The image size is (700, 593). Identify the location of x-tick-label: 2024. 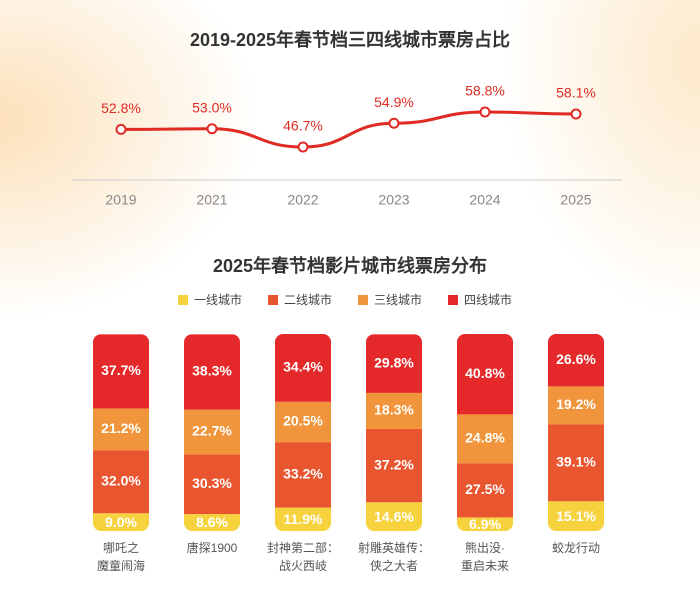
(484, 200).